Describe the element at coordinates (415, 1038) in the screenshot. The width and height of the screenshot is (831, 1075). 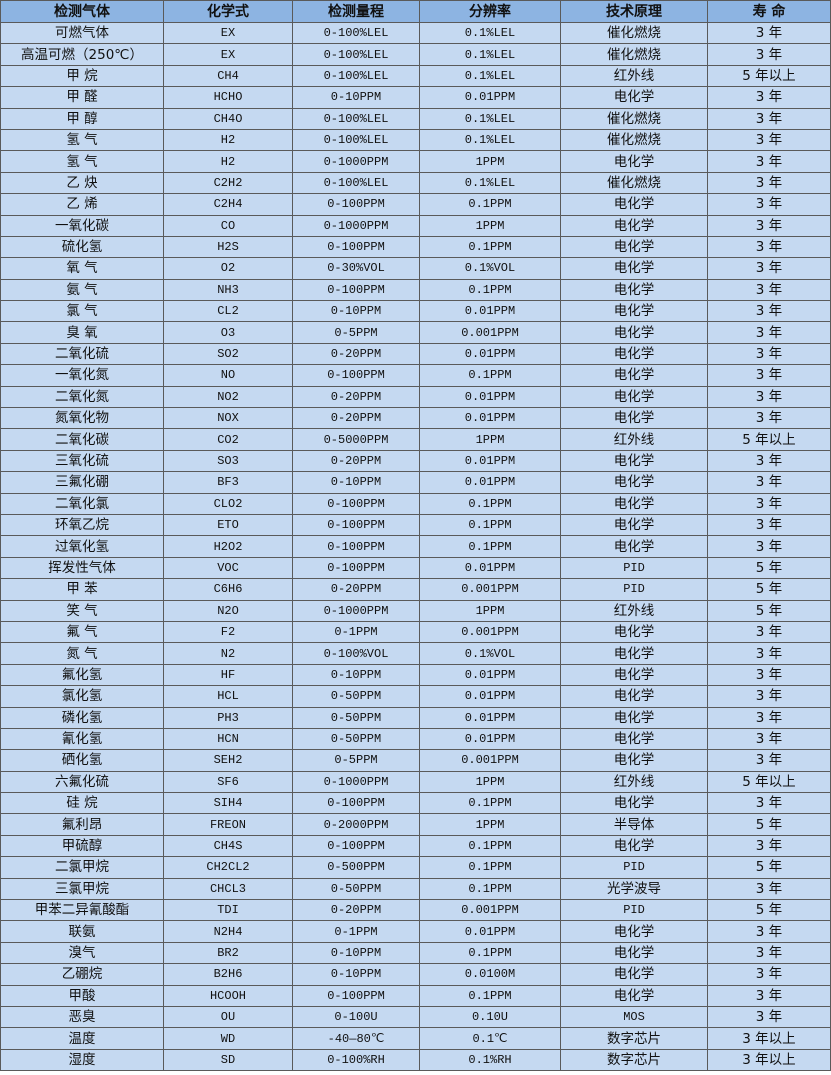
I see `table-row: 温度 WD -40—80℃ 0.1℃ 数字芯片 3 年以上` at that location.